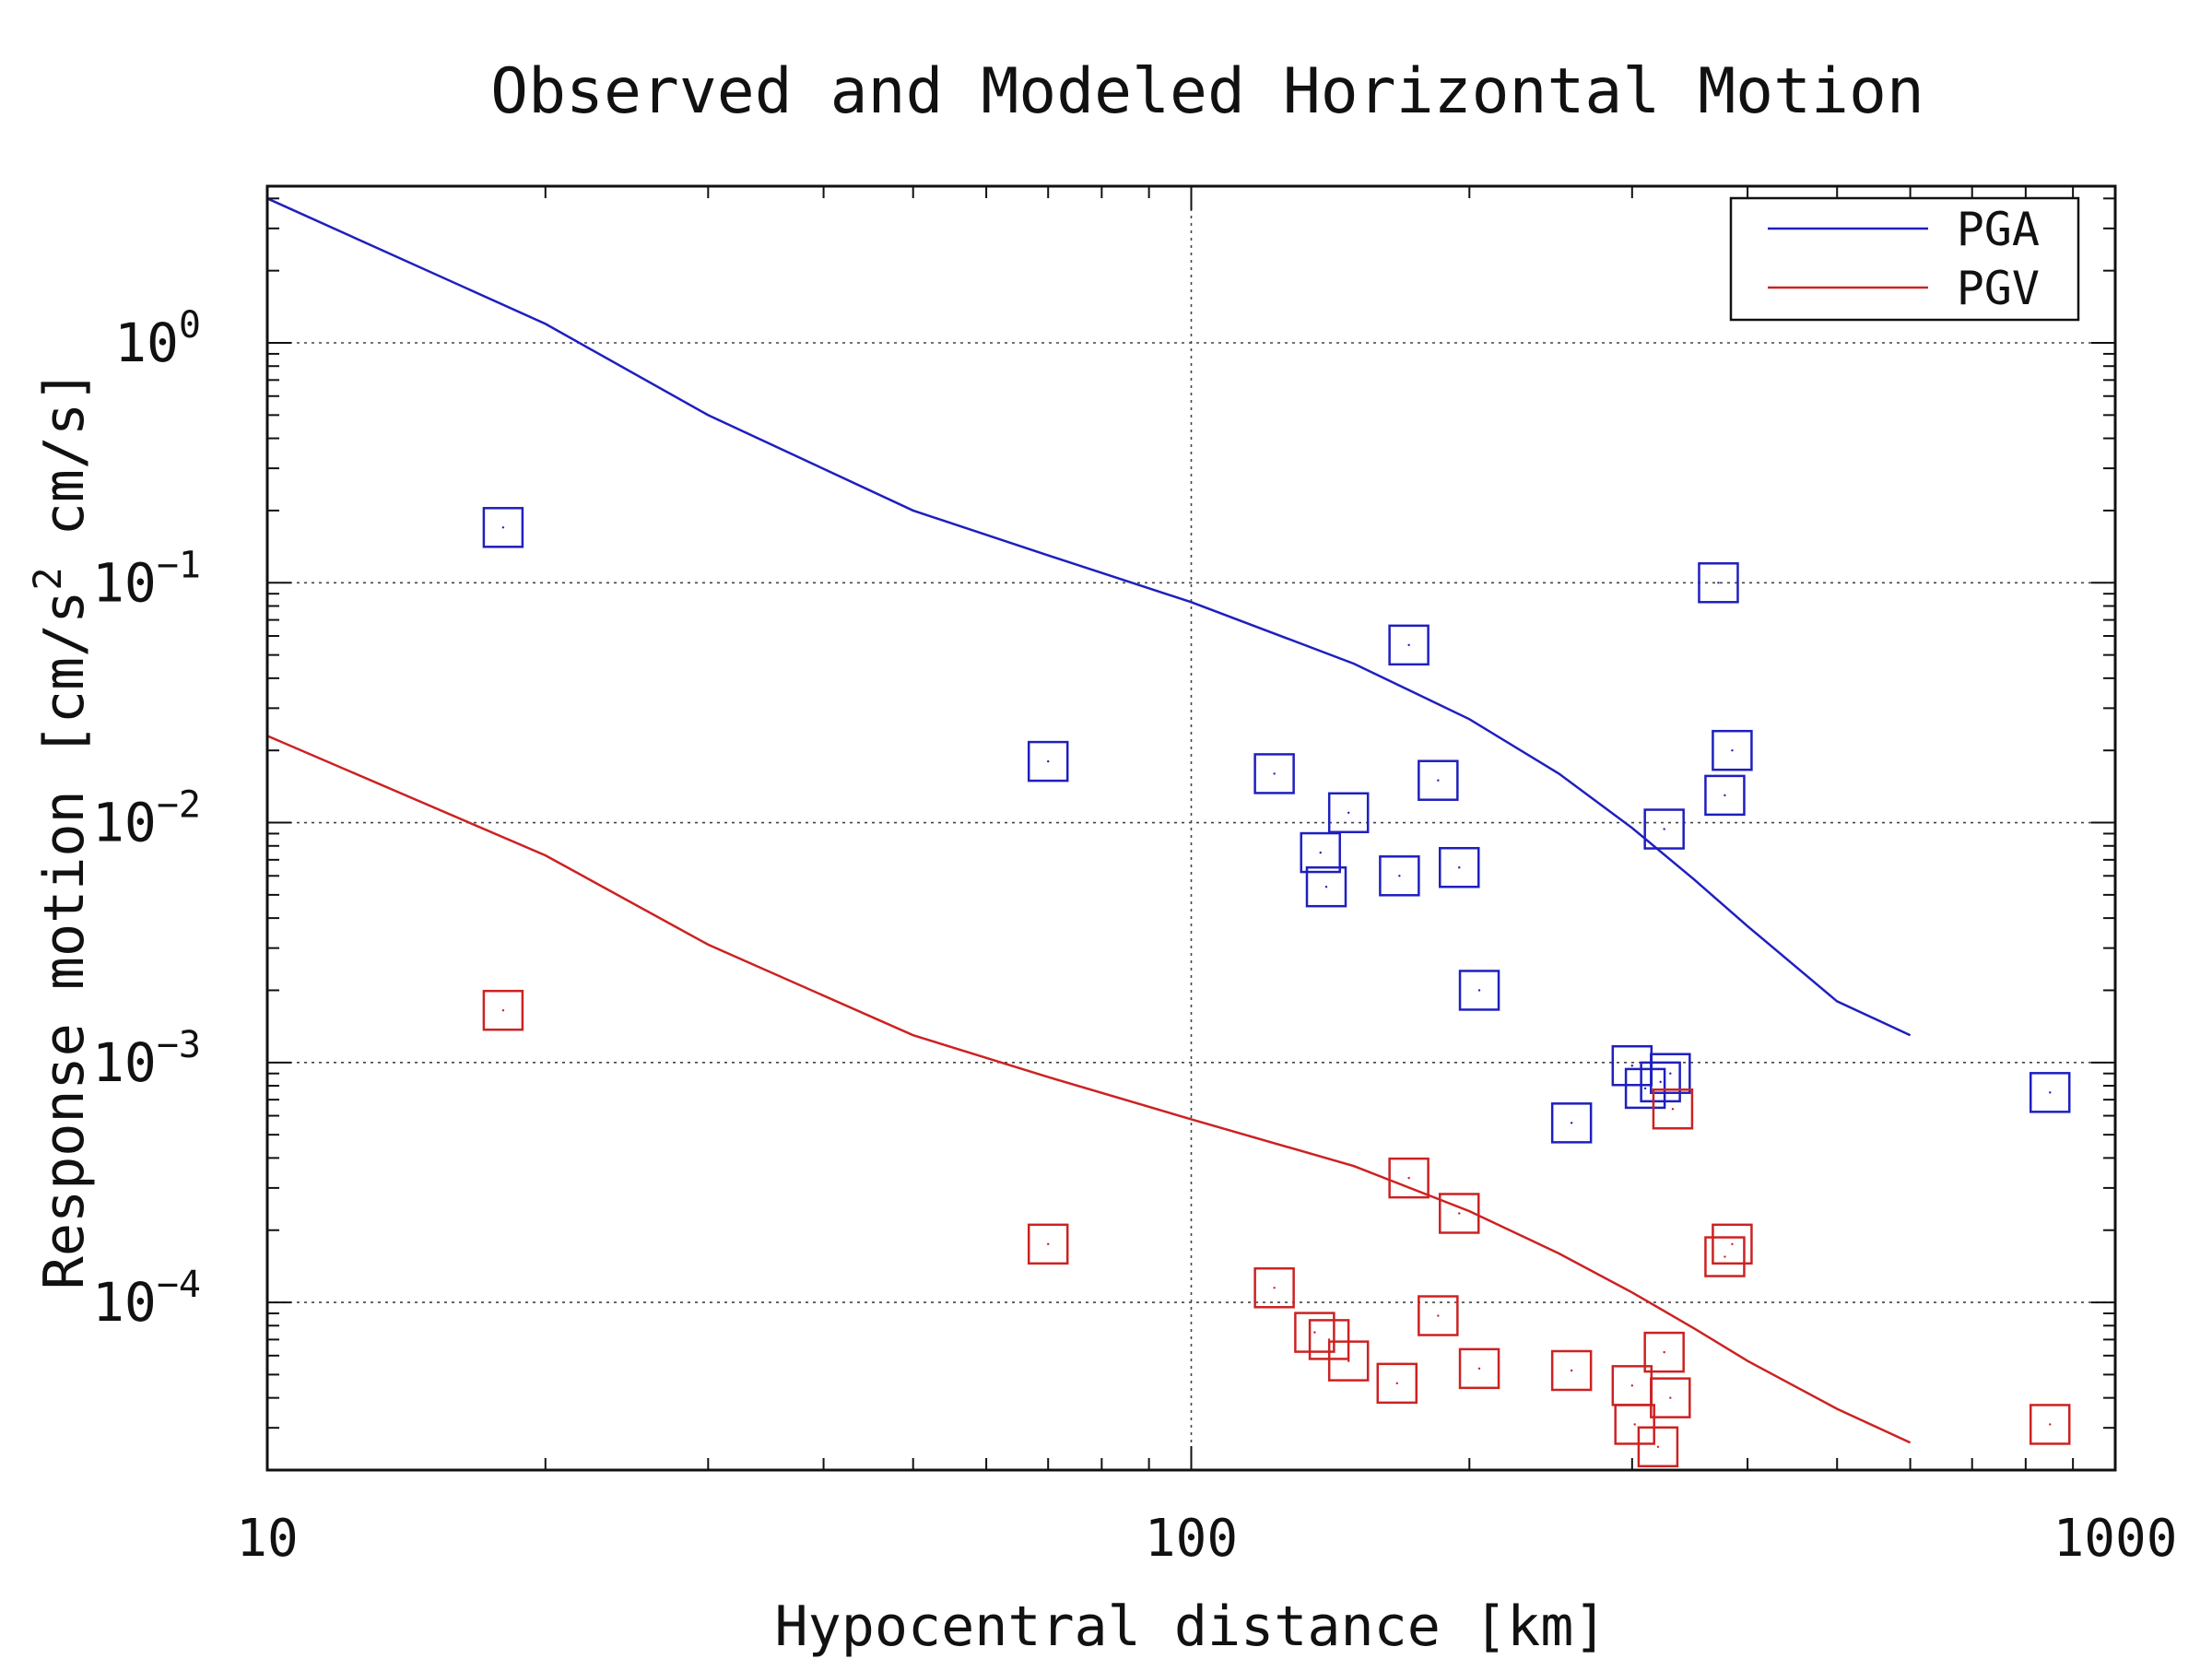 Image resolution: width=2212 pixels, height=1659 pixels. I want to click on legend-box, so click(1904, 259).